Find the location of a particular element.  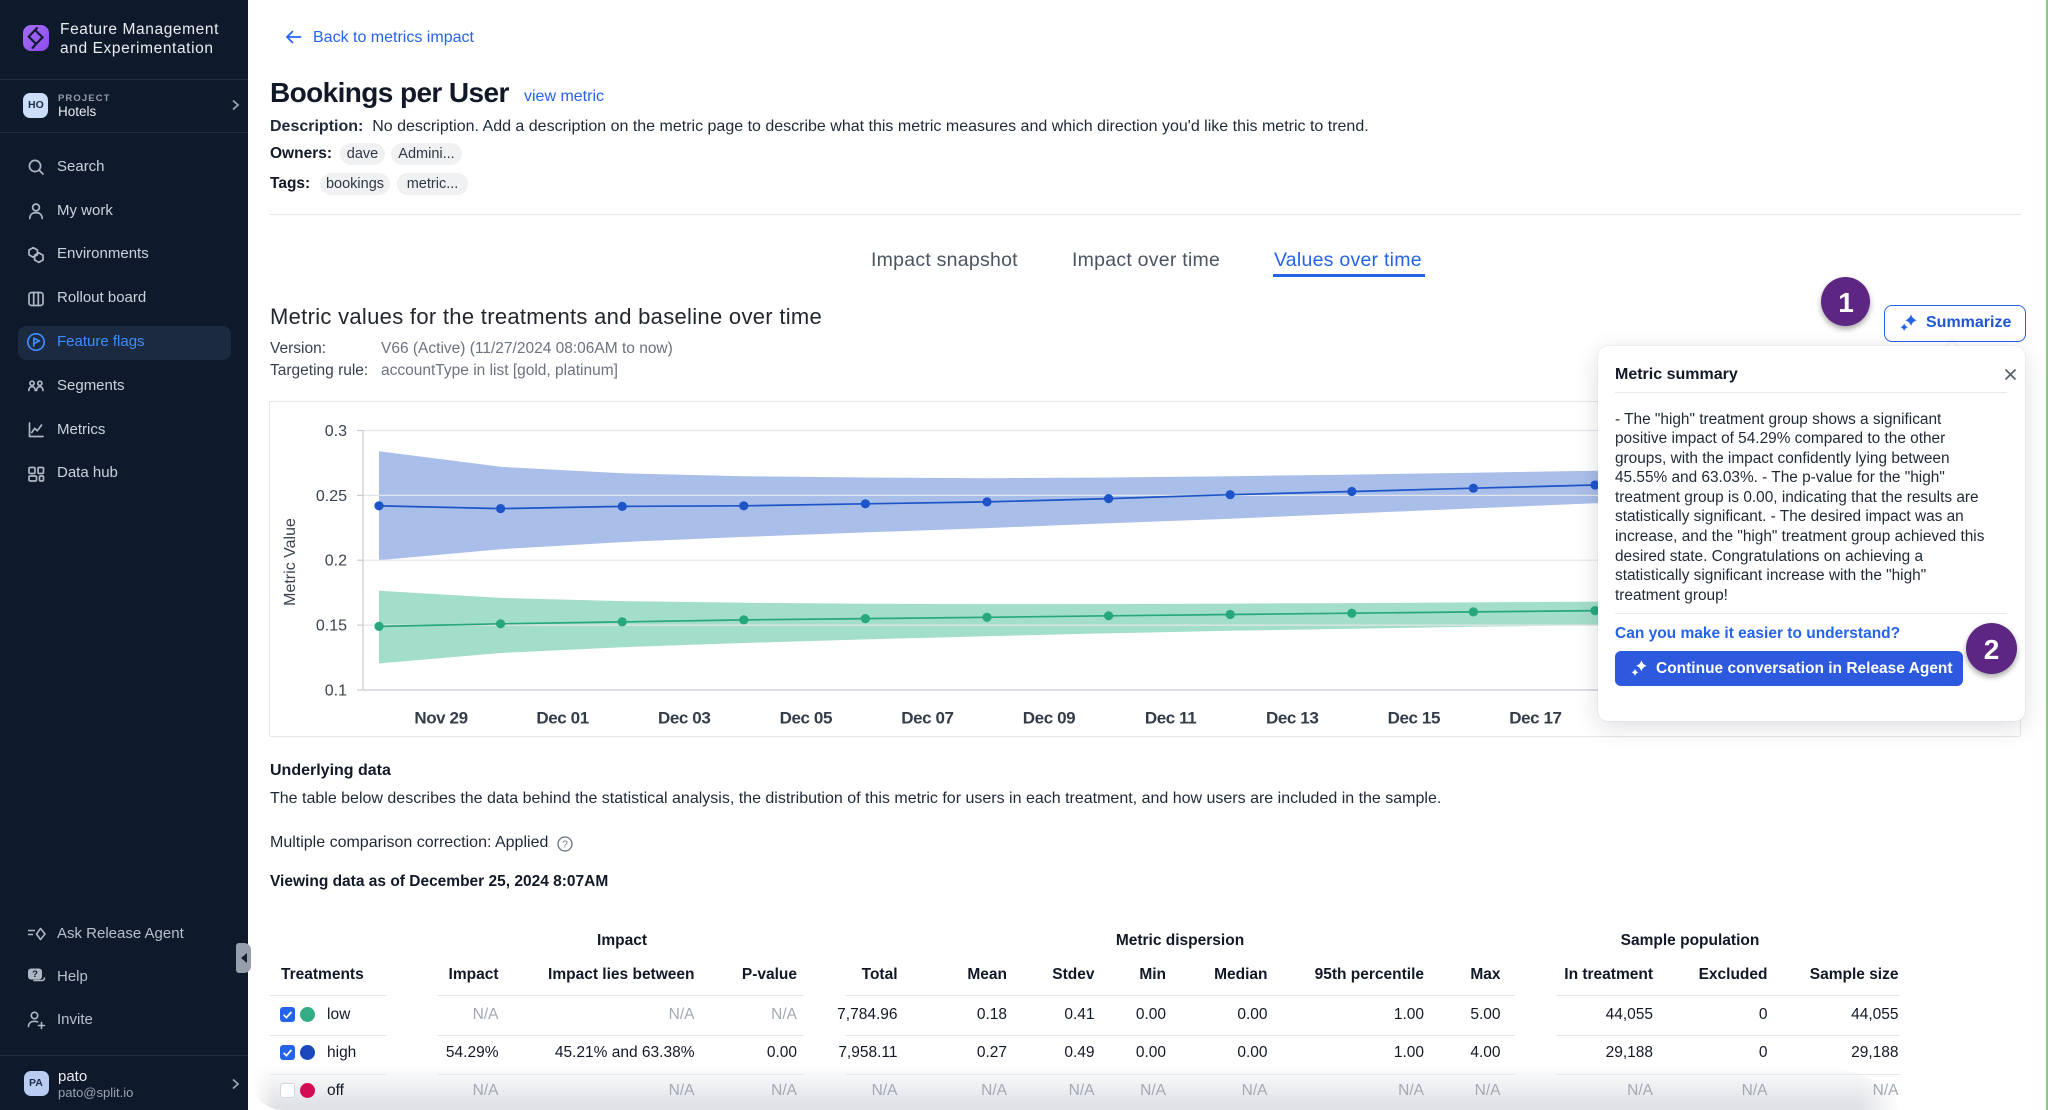

svg-text: 0.1 is located at coordinates (336, 691).